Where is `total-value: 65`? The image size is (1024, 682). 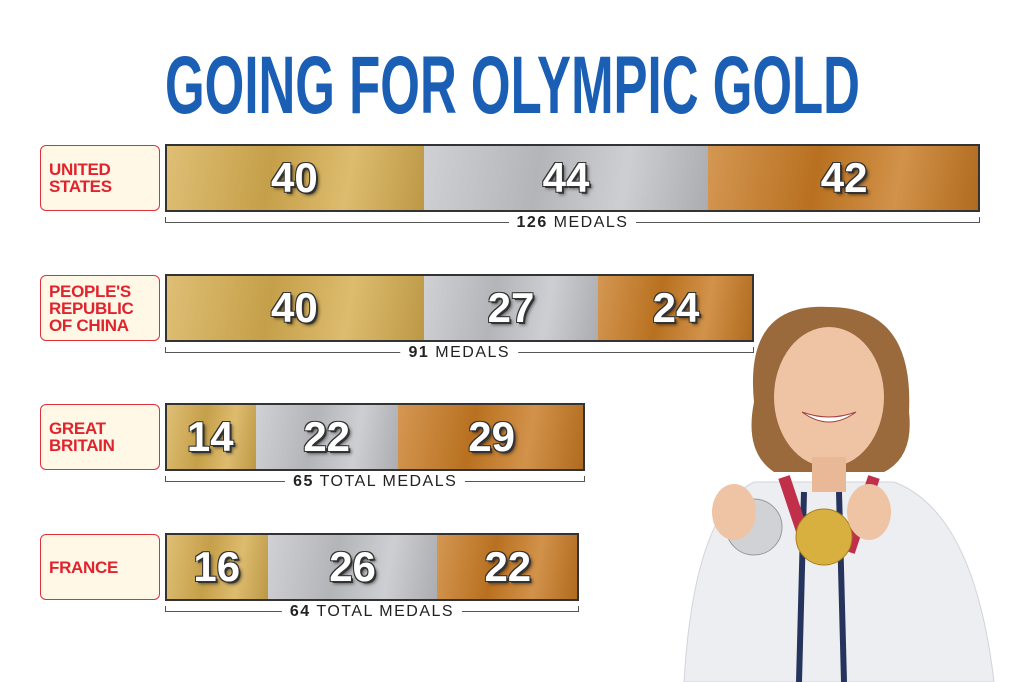
total-value: 65 is located at coordinates (303, 481).